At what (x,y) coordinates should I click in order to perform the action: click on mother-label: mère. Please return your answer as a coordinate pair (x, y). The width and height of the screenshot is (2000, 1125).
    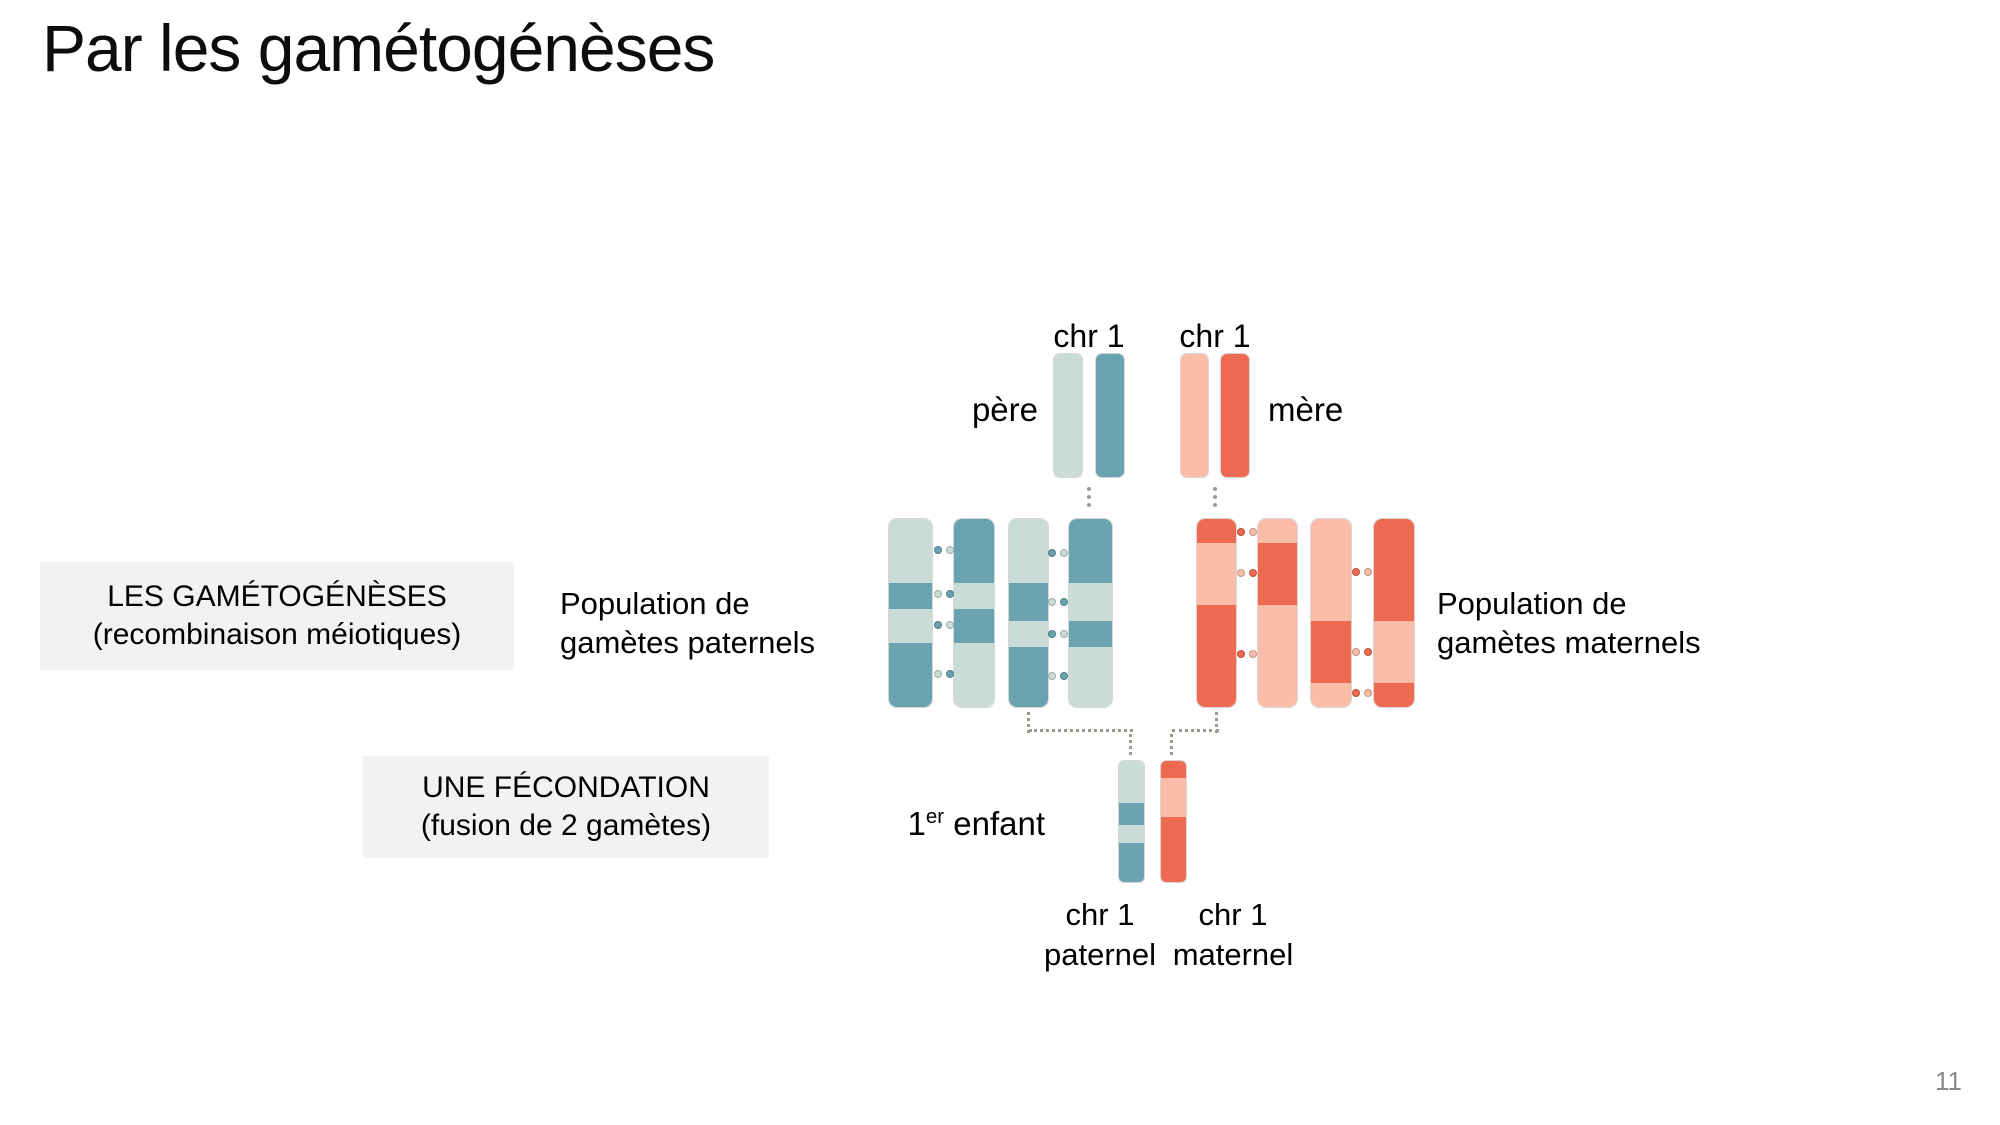
    Looking at the image, I should click on (1306, 409).